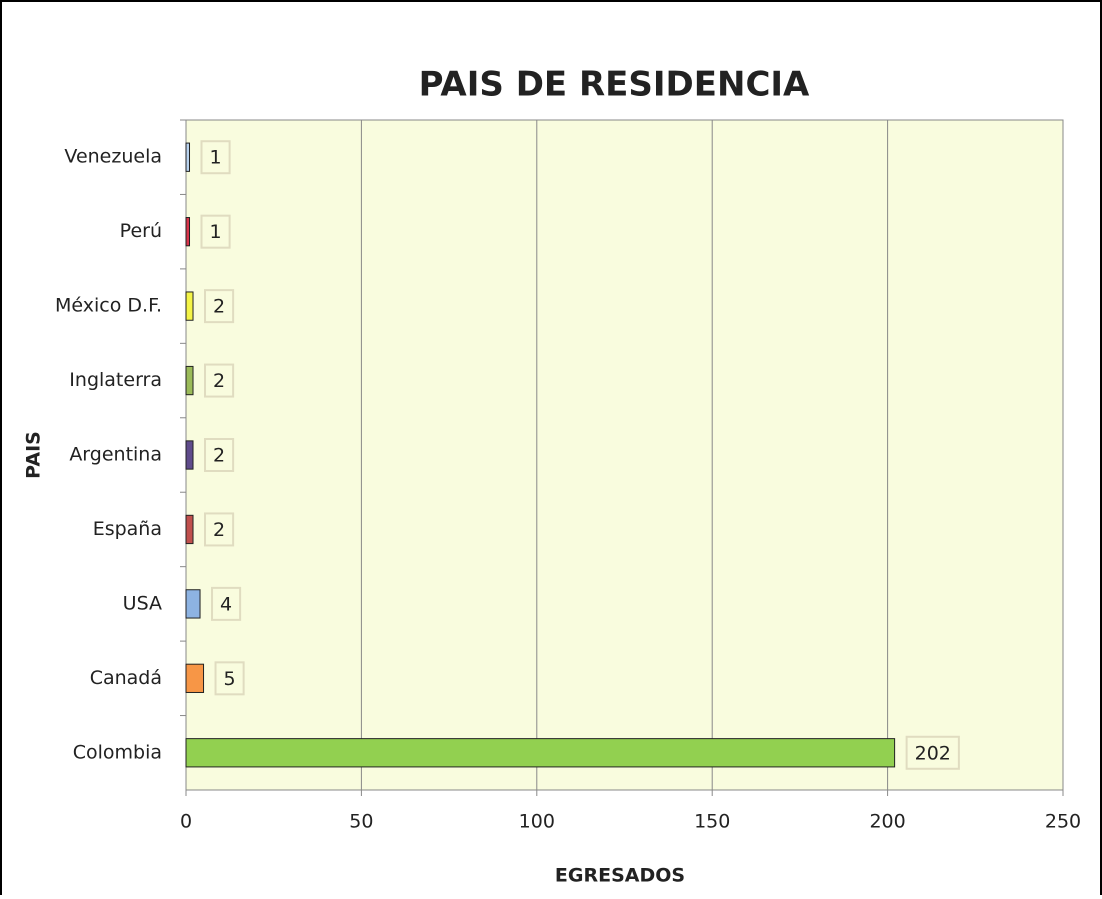 This screenshot has width=1102, height=899. I want to click on x-tick-label: 200, so click(887, 822).